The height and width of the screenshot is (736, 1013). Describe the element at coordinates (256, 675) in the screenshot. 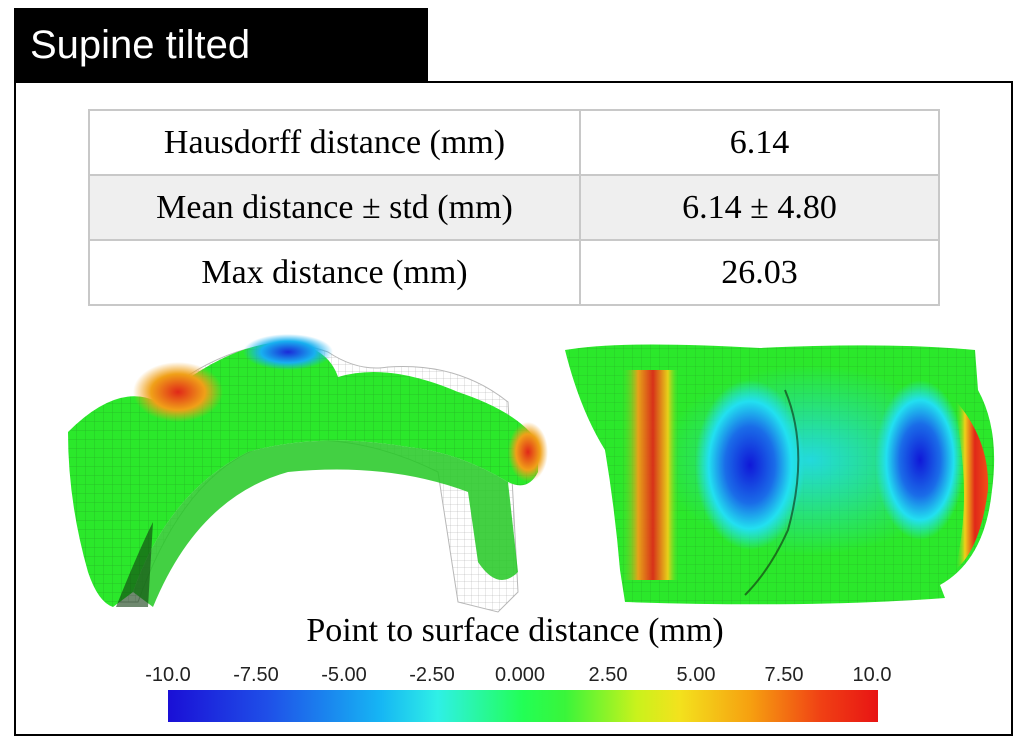

I see `colorbar-tick: -7.50` at that location.